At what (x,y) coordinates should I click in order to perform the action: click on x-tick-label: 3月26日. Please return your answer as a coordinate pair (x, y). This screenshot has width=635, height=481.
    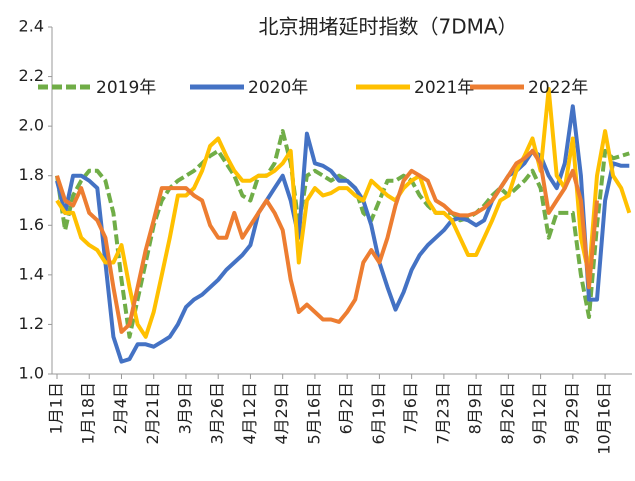
    Looking at the image, I should click on (217, 413).